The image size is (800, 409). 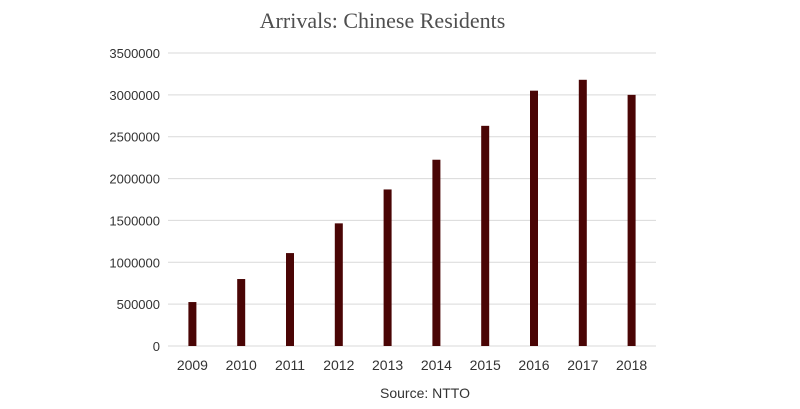 What do you see at coordinates (631, 220) in the screenshot?
I see `bar-2018` at bounding box center [631, 220].